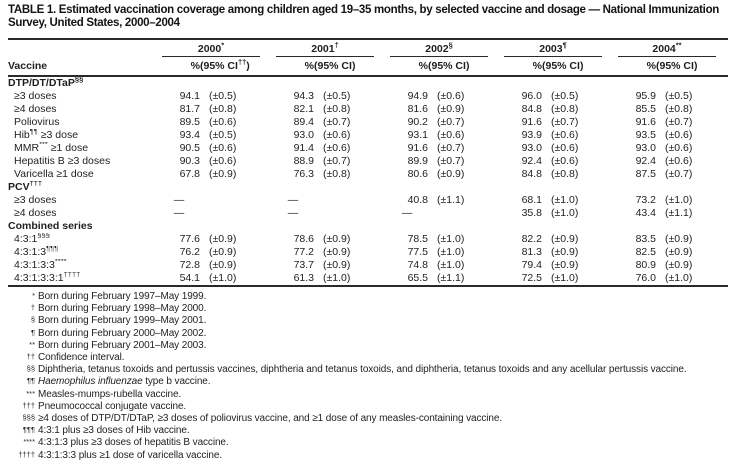  Describe the element at coordinates (368, 407) in the screenshot. I see `footnote-line: ††† Pneumococcal conjugate vaccine.` at that location.